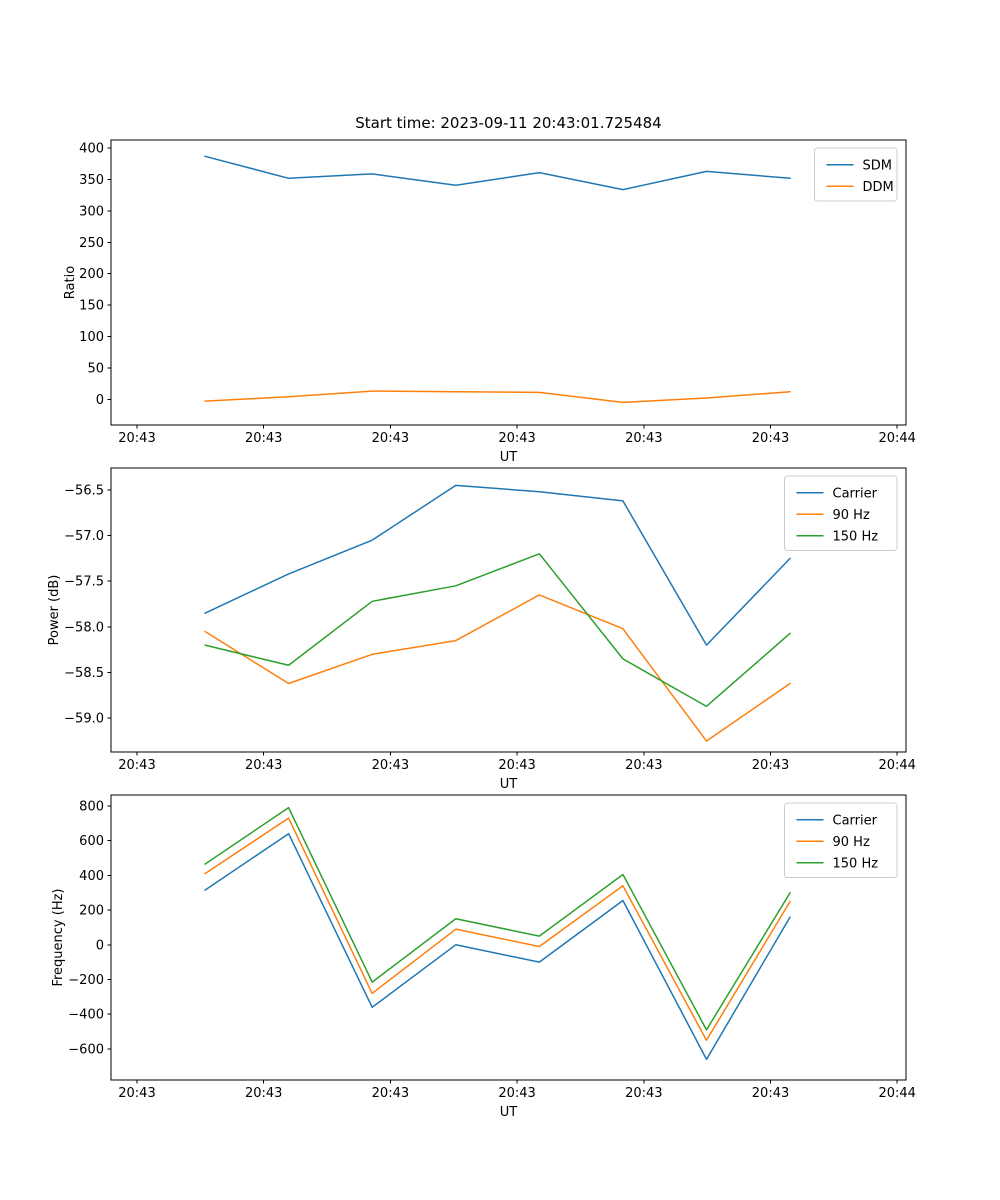 The width and height of the screenshot is (1000, 1200). Describe the element at coordinates (509, 1112) in the screenshot. I see `frequency-plot-xlabel: UT` at that location.